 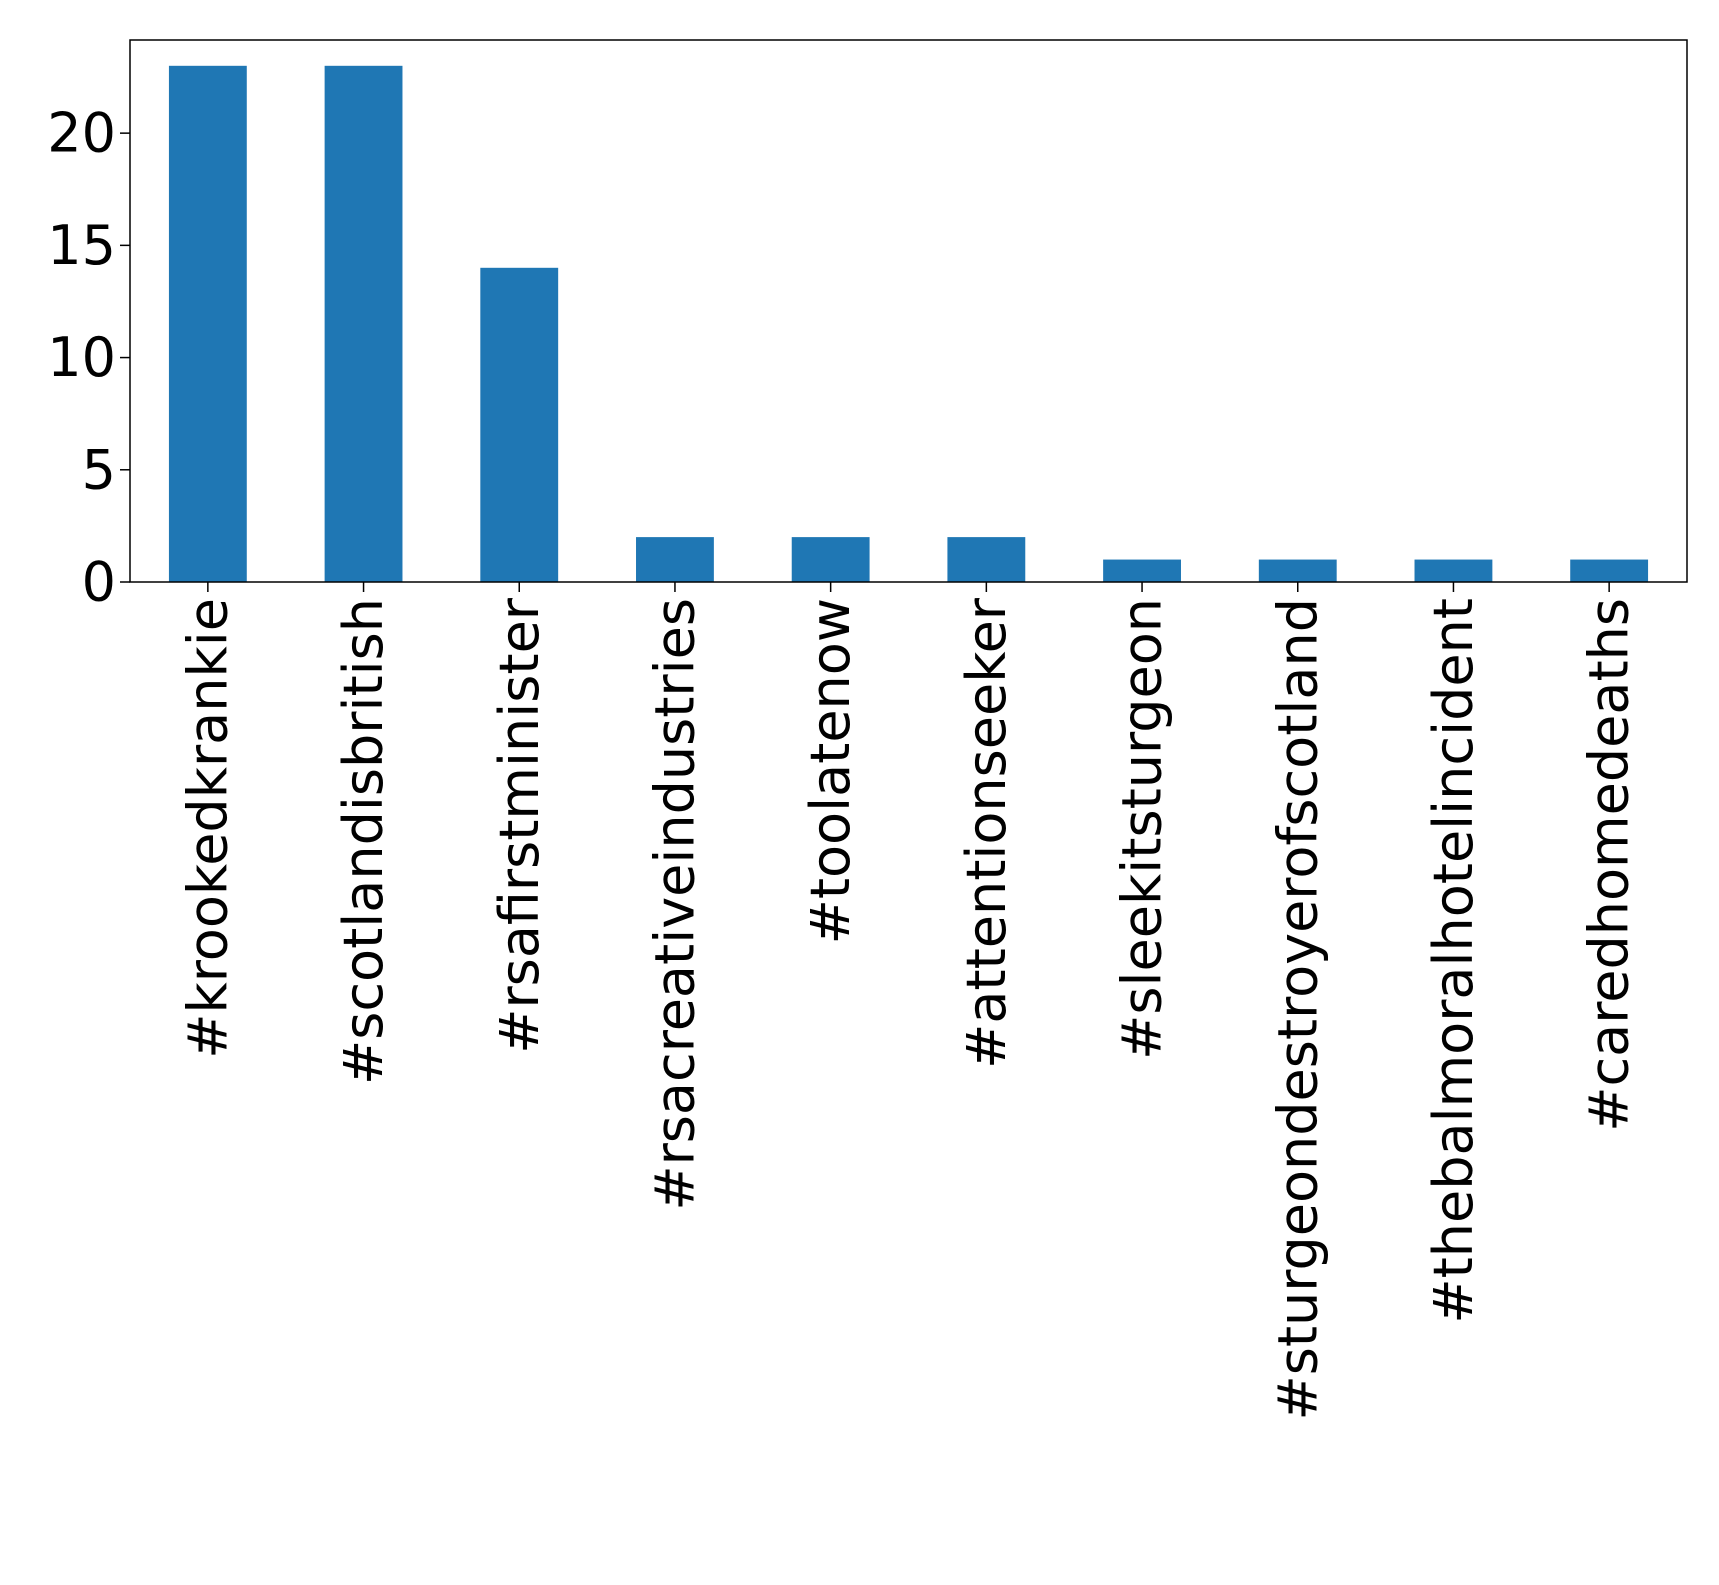 I want to click on x-tick-label-9: #caredhomedeaths, so click(x=1609, y=865).